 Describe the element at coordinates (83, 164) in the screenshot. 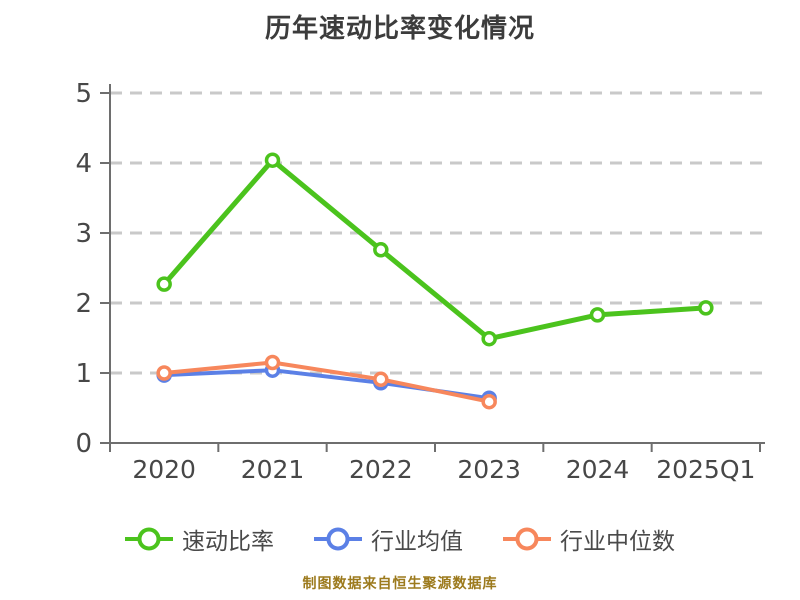

I see `y-tick-label: 4` at that location.